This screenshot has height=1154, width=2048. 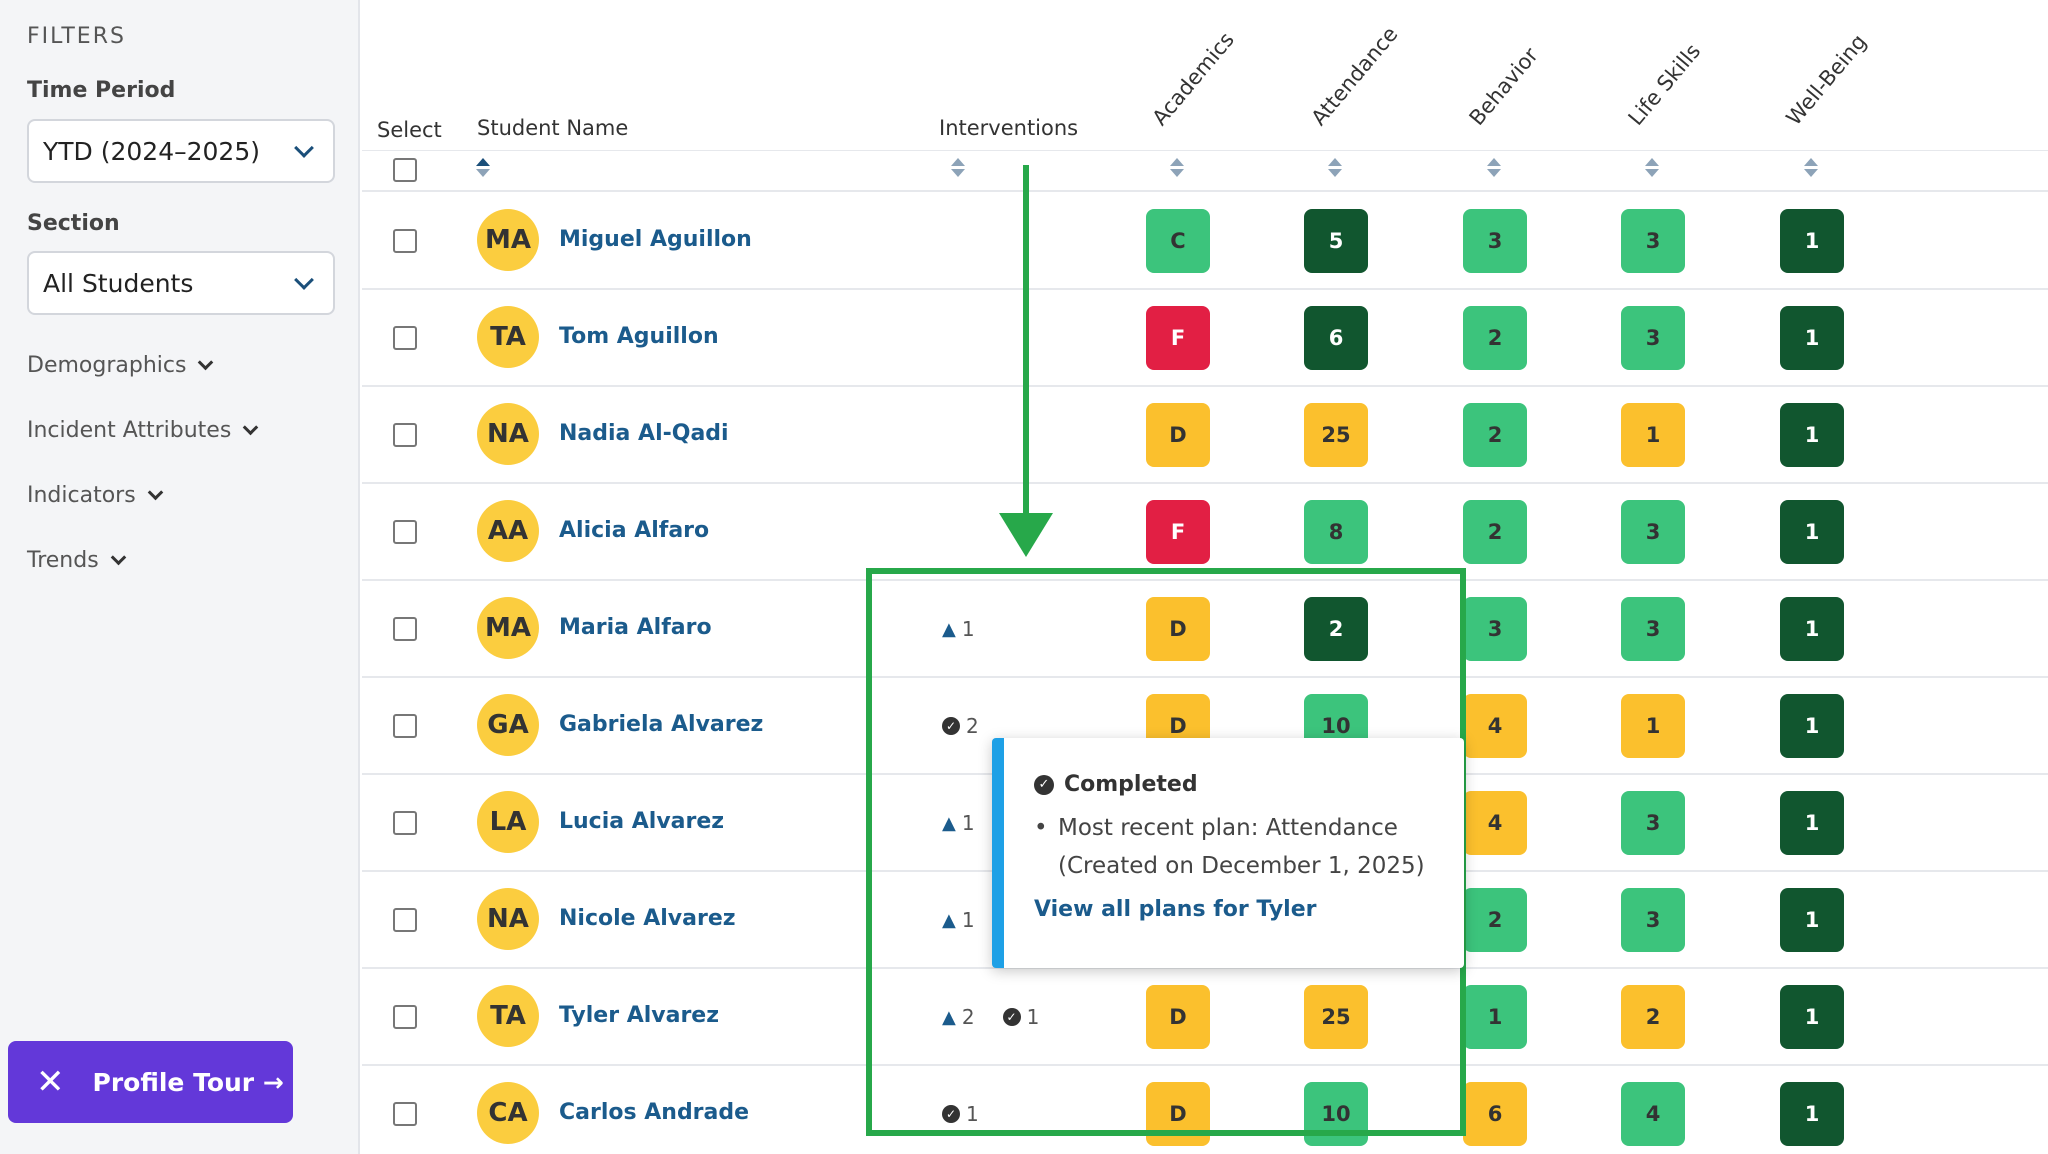 I want to click on table-row: NA Nicole Alvarez ▲ 1 2 3 1, so click(x=1205, y=920).